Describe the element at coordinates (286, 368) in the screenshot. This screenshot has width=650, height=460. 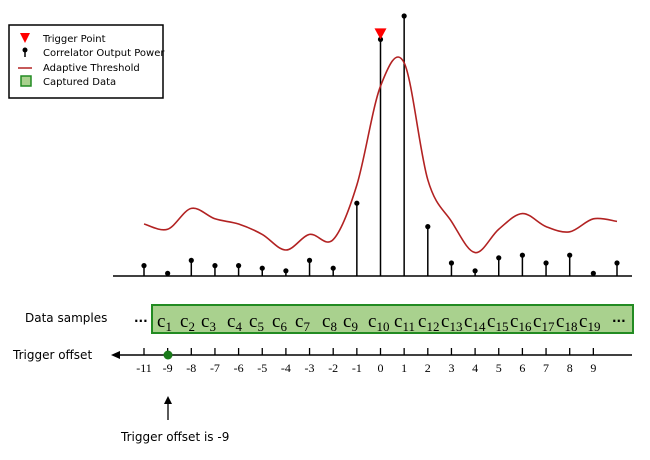
I see `tick-label: -4` at that location.